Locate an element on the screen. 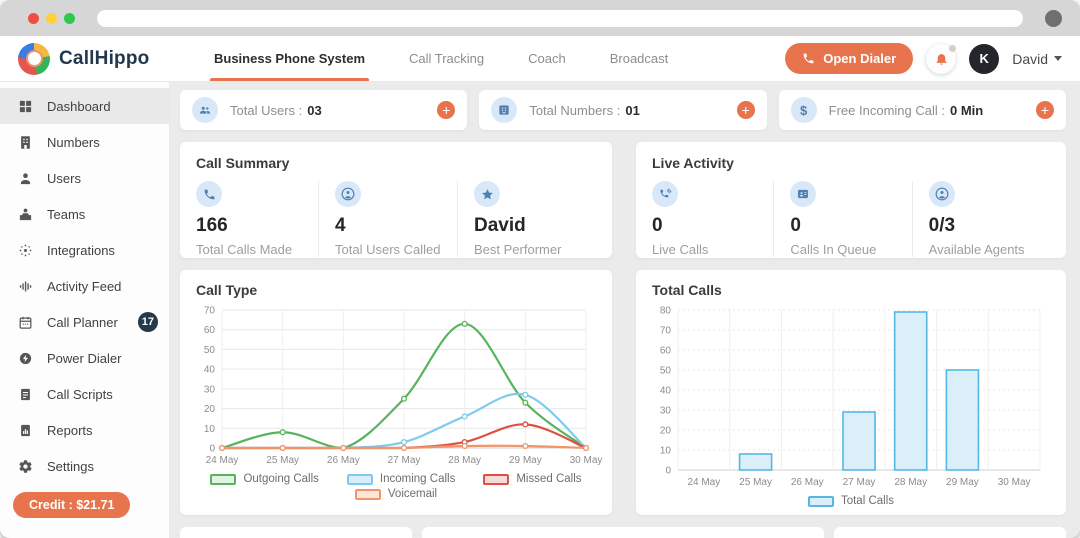 The width and height of the screenshot is (1080, 538). maximize-window-icon is located at coordinates (69, 18).